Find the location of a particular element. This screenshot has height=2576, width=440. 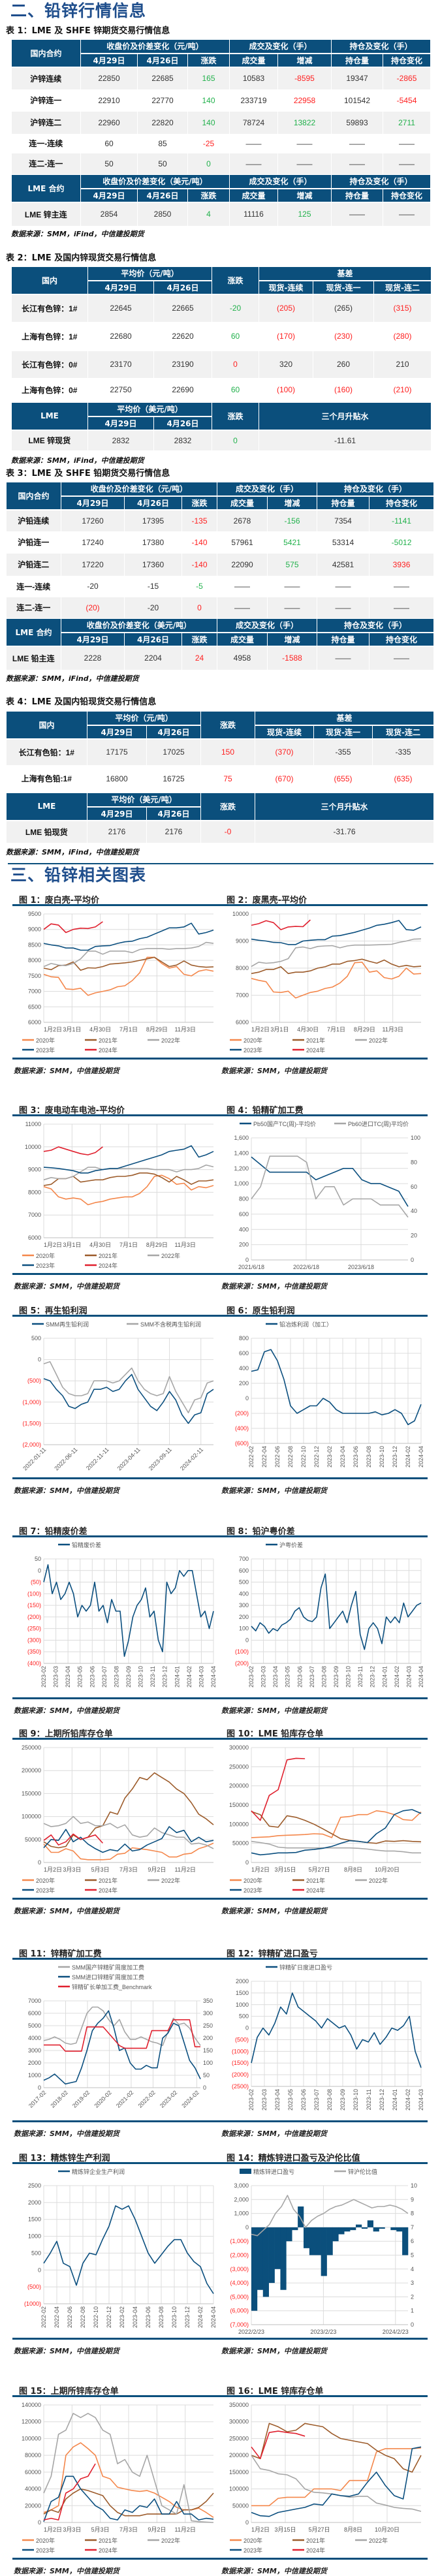

header-basis: 基差 is located at coordinates (345, 273).